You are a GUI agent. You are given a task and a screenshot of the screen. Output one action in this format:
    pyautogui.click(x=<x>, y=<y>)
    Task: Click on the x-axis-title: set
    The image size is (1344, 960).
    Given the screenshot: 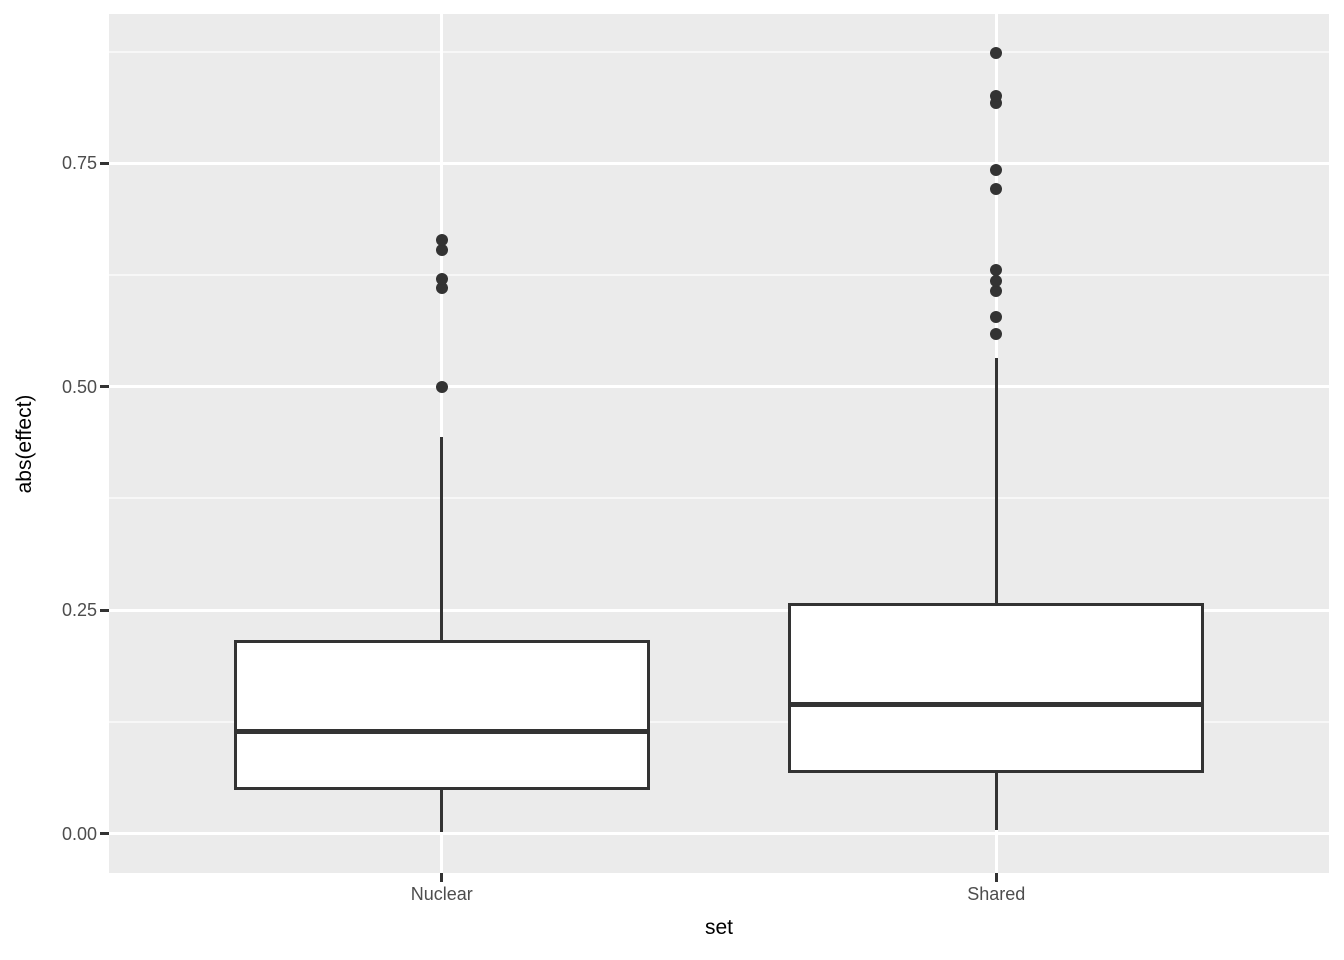 What is the action you would take?
    pyautogui.click(x=719, y=927)
    